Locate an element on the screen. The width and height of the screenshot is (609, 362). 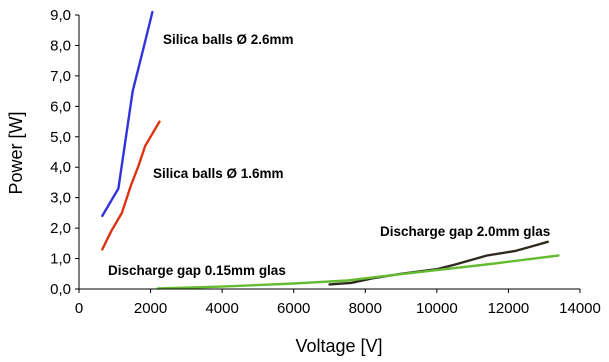
y-tick-label: 3,0 is located at coordinates (60, 198).